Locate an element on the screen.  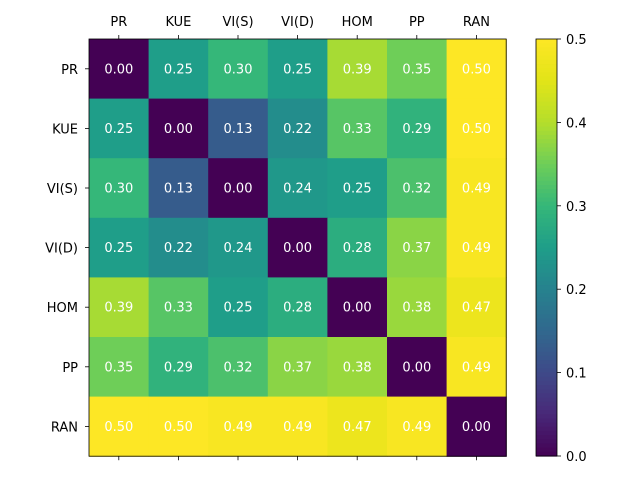
colorbar-tick-label: 0.1 is located at coordinates (576, 374).